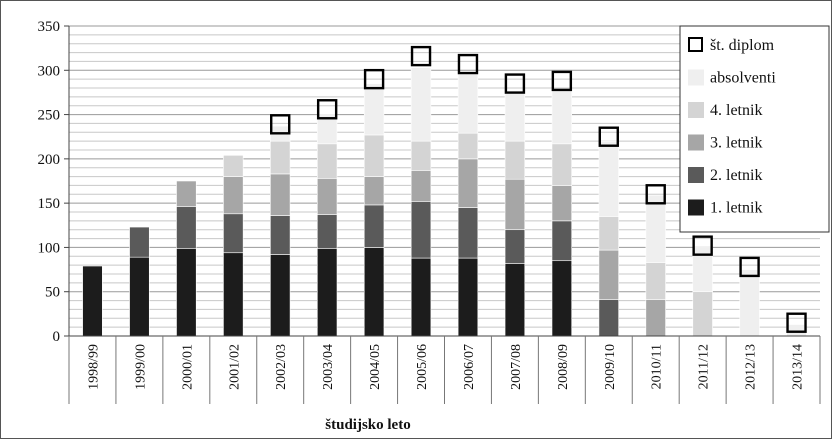 The width and height of the screenshot is (832, 444). What do you see at coordinates (743, 78) in the screenshot?
I see `legend-label: absolventi` at bounding box center [743, 78].